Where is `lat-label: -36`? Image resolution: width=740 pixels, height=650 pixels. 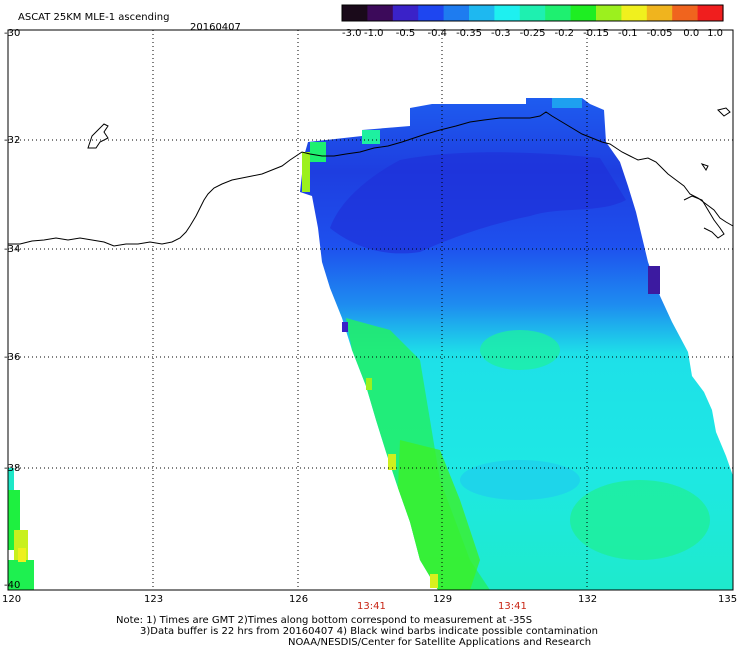 lat-label: -36 is located at coordinates (12, 357).